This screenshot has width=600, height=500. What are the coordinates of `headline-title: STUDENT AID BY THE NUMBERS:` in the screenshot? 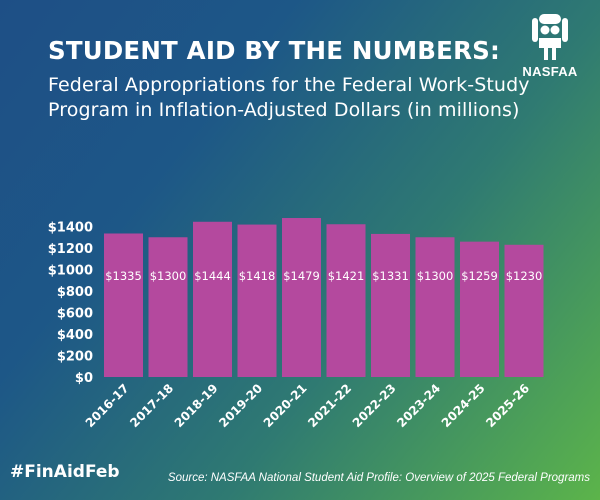 It's located at (274, 50).